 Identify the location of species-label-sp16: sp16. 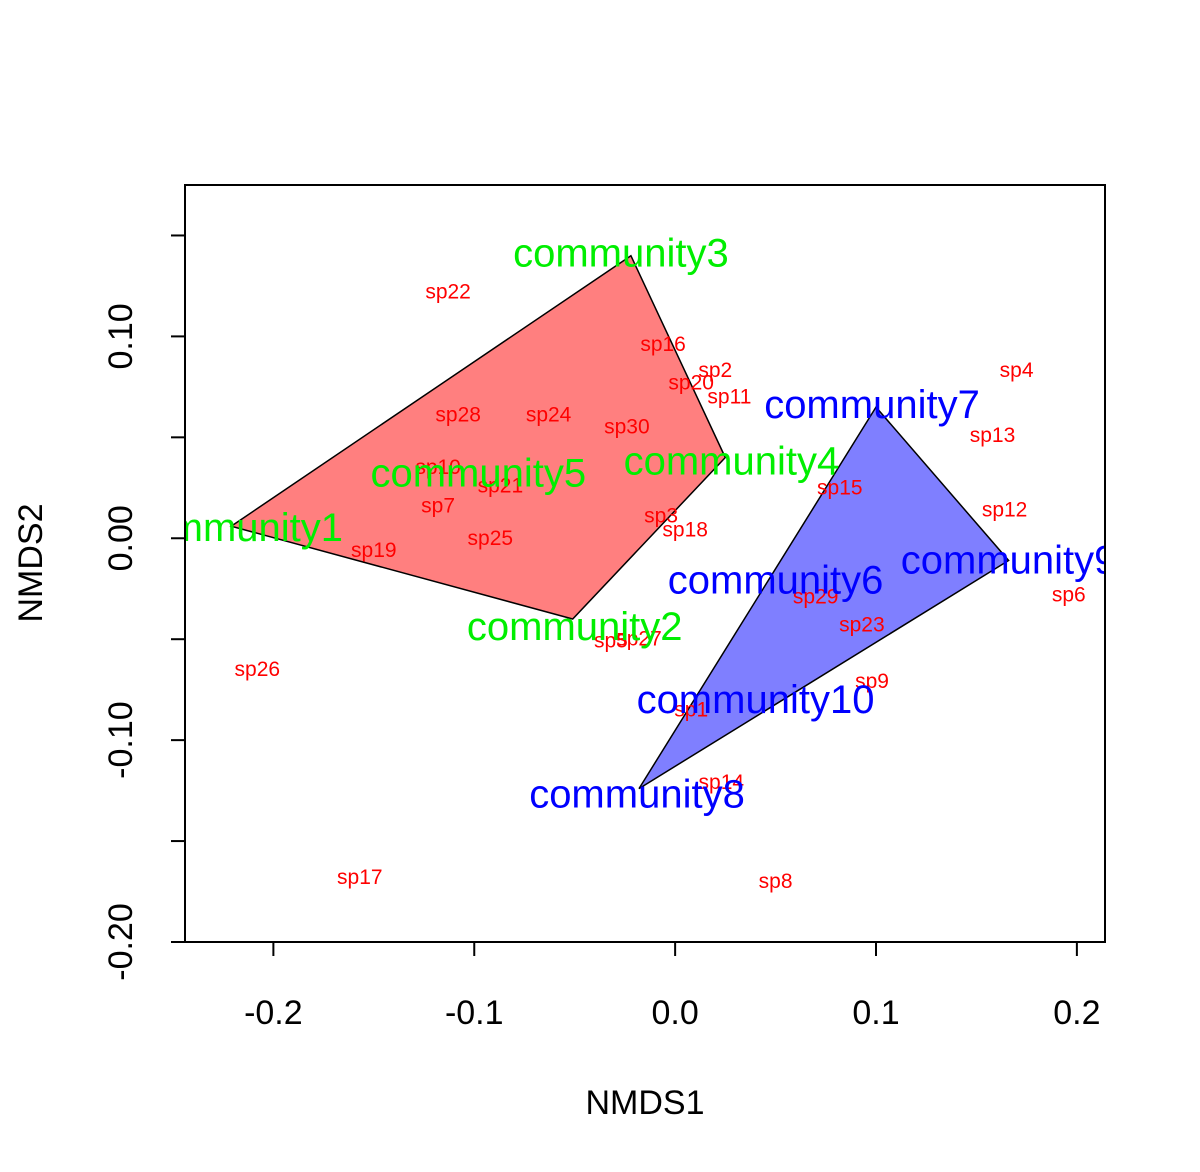
(663, 344).